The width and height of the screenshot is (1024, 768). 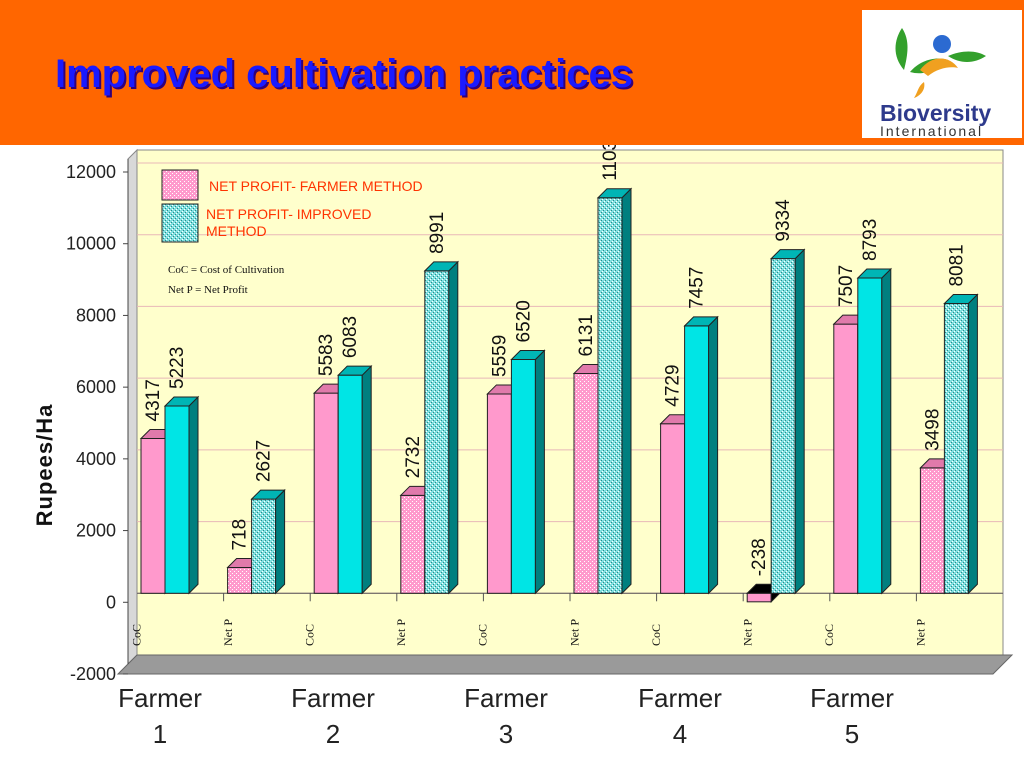 What do you see at coordinates (111, 602) in the screenshot?
I see `y-tick-label: 0` at bounding box center [111, 602].